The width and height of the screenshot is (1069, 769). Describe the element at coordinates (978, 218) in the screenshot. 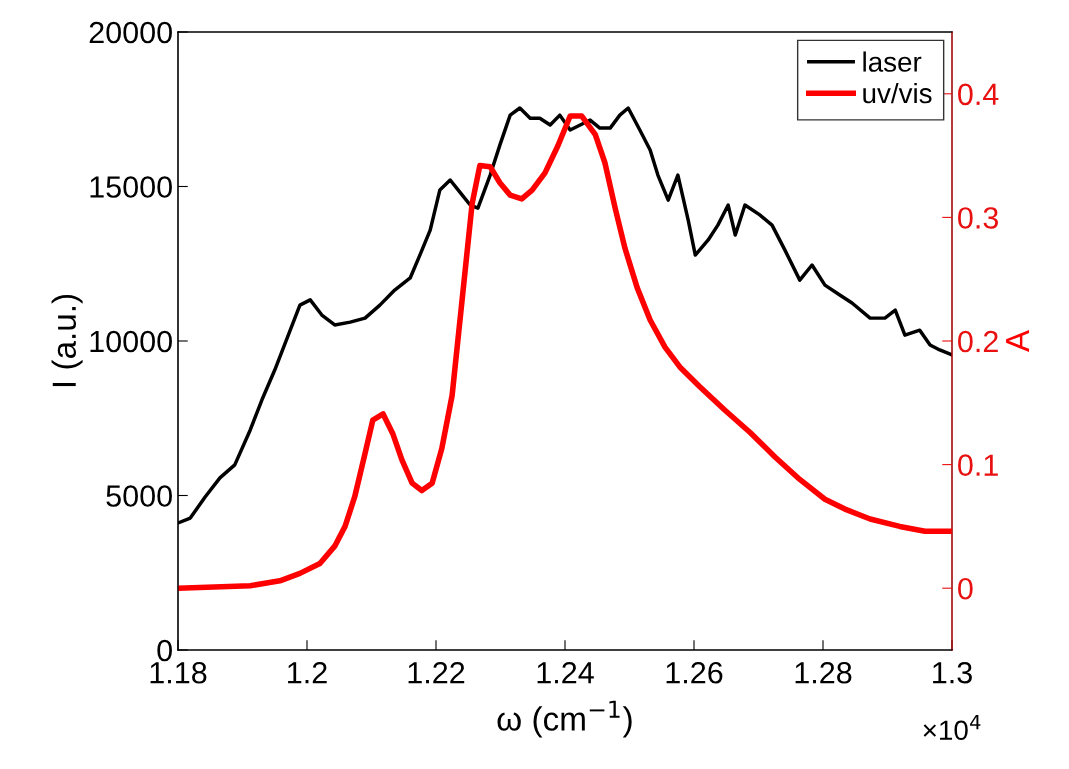

I see `y2-tick-label: 0.3` at that location.